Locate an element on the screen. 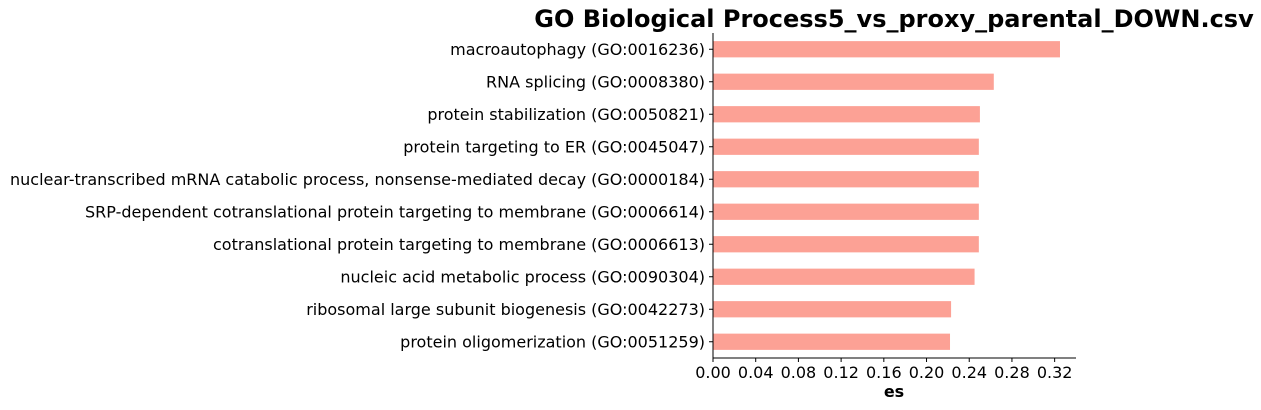  x-tick-label: 0.24 is located at coordinates (969, 372).